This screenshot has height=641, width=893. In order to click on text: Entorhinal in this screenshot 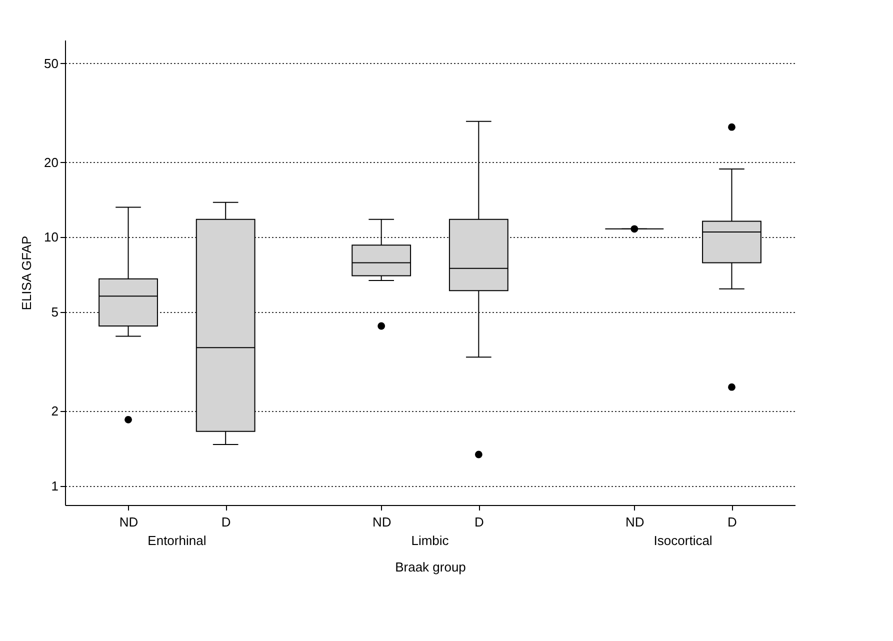, I will do `click(177, 540)`.